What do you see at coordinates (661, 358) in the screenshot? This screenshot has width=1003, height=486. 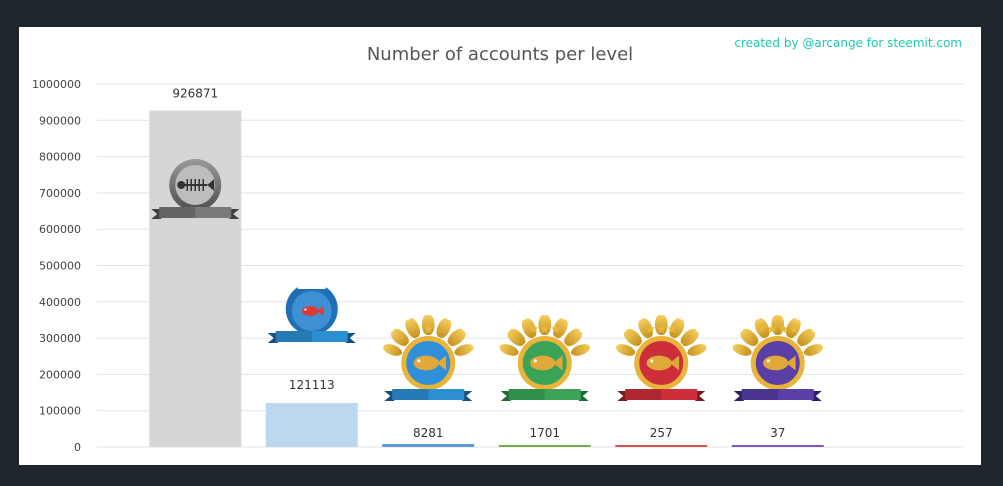 I see `whale-badge-icon` at bounding box center [661, 358].